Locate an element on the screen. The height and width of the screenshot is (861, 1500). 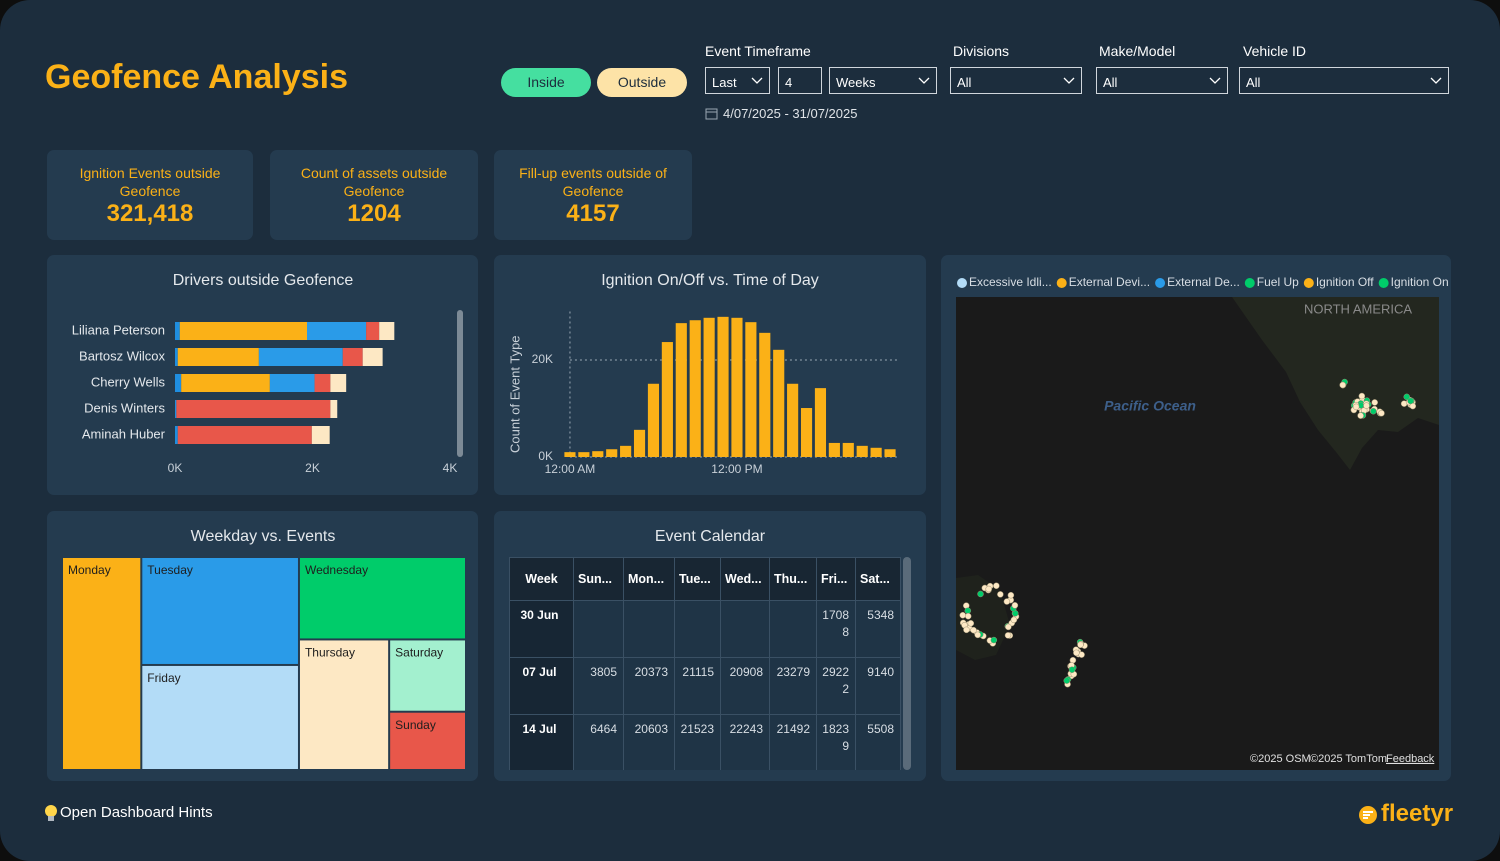
map-attribution: ©2025 OSM is located at coordinates (1280, 759).